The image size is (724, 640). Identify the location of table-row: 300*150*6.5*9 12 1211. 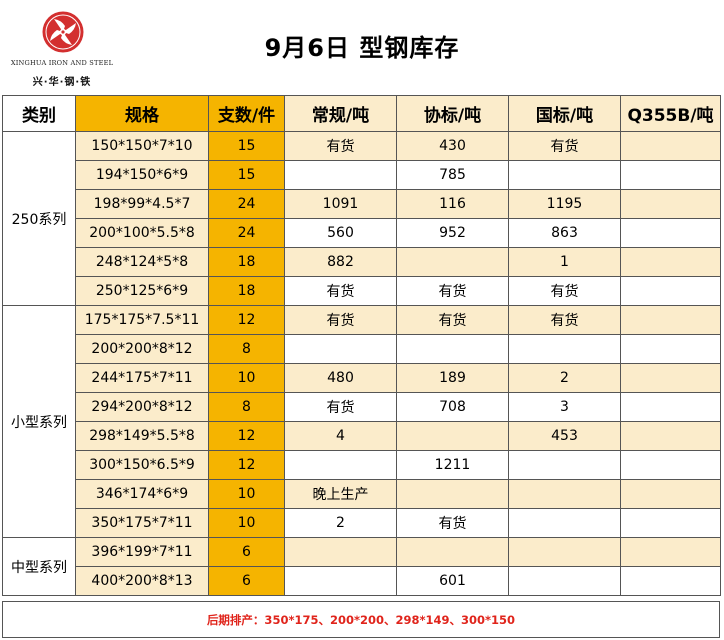
(362, 465).